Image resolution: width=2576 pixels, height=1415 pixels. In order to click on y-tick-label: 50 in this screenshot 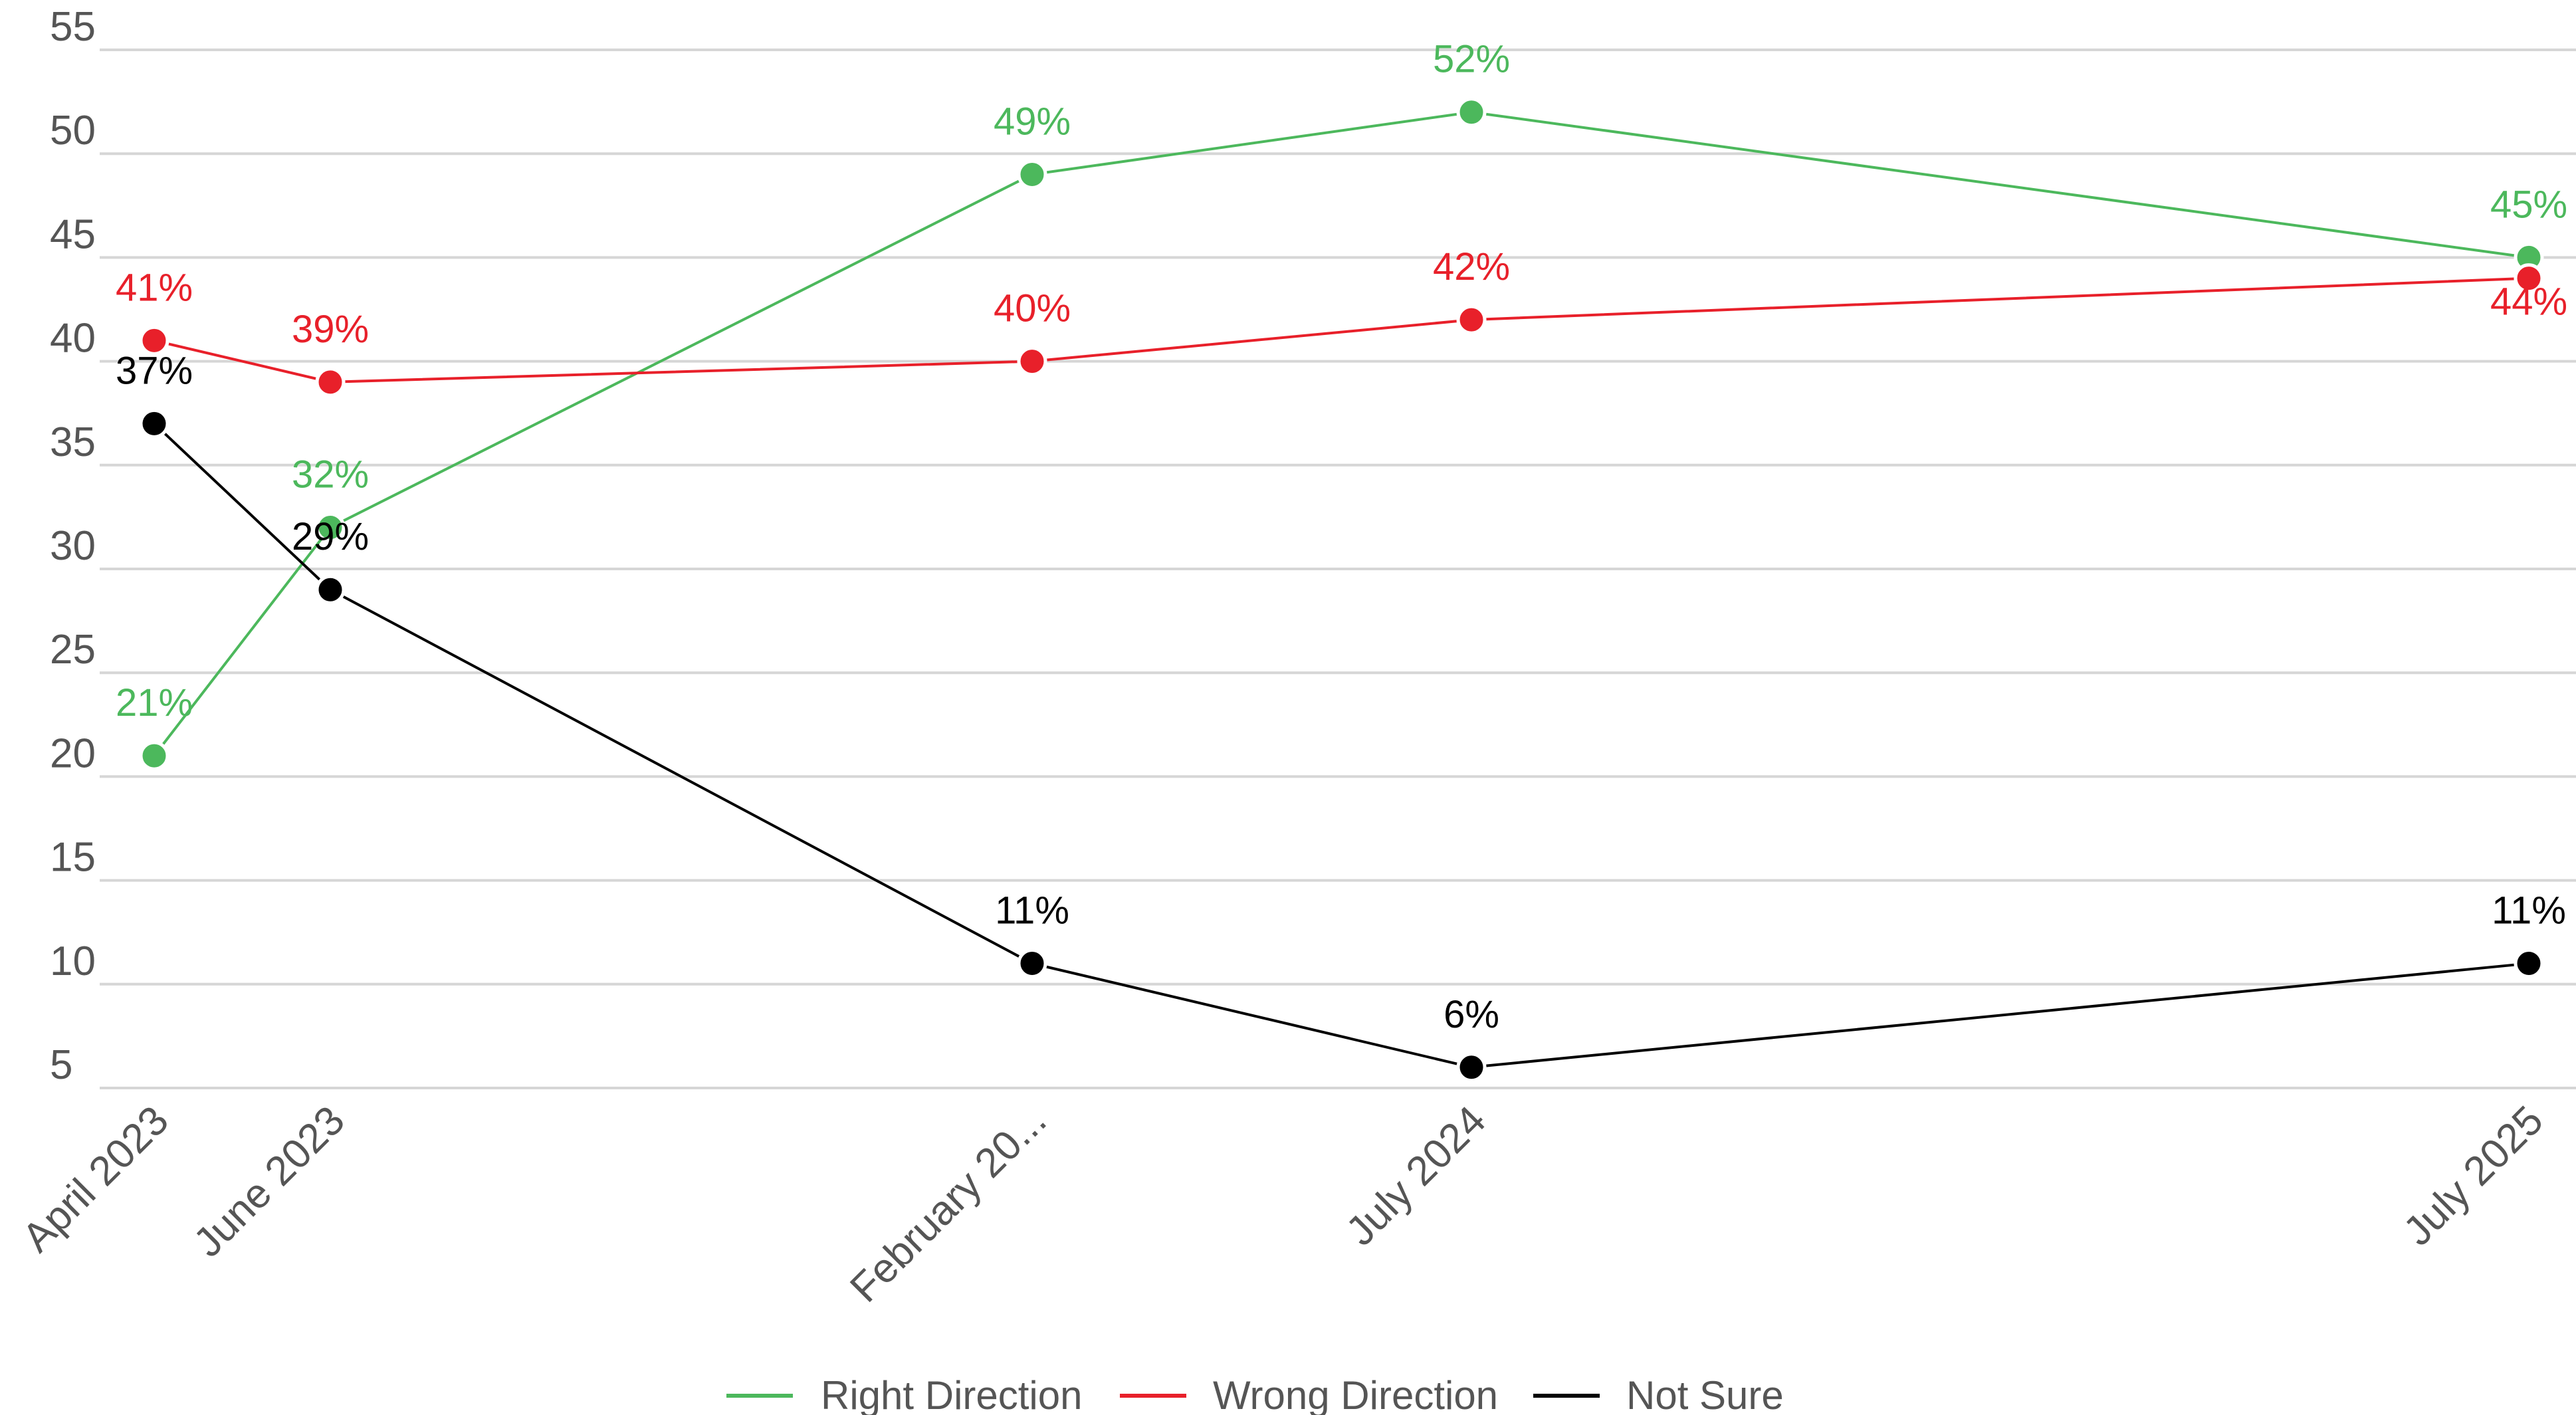, I will do `click(73, 131)`.